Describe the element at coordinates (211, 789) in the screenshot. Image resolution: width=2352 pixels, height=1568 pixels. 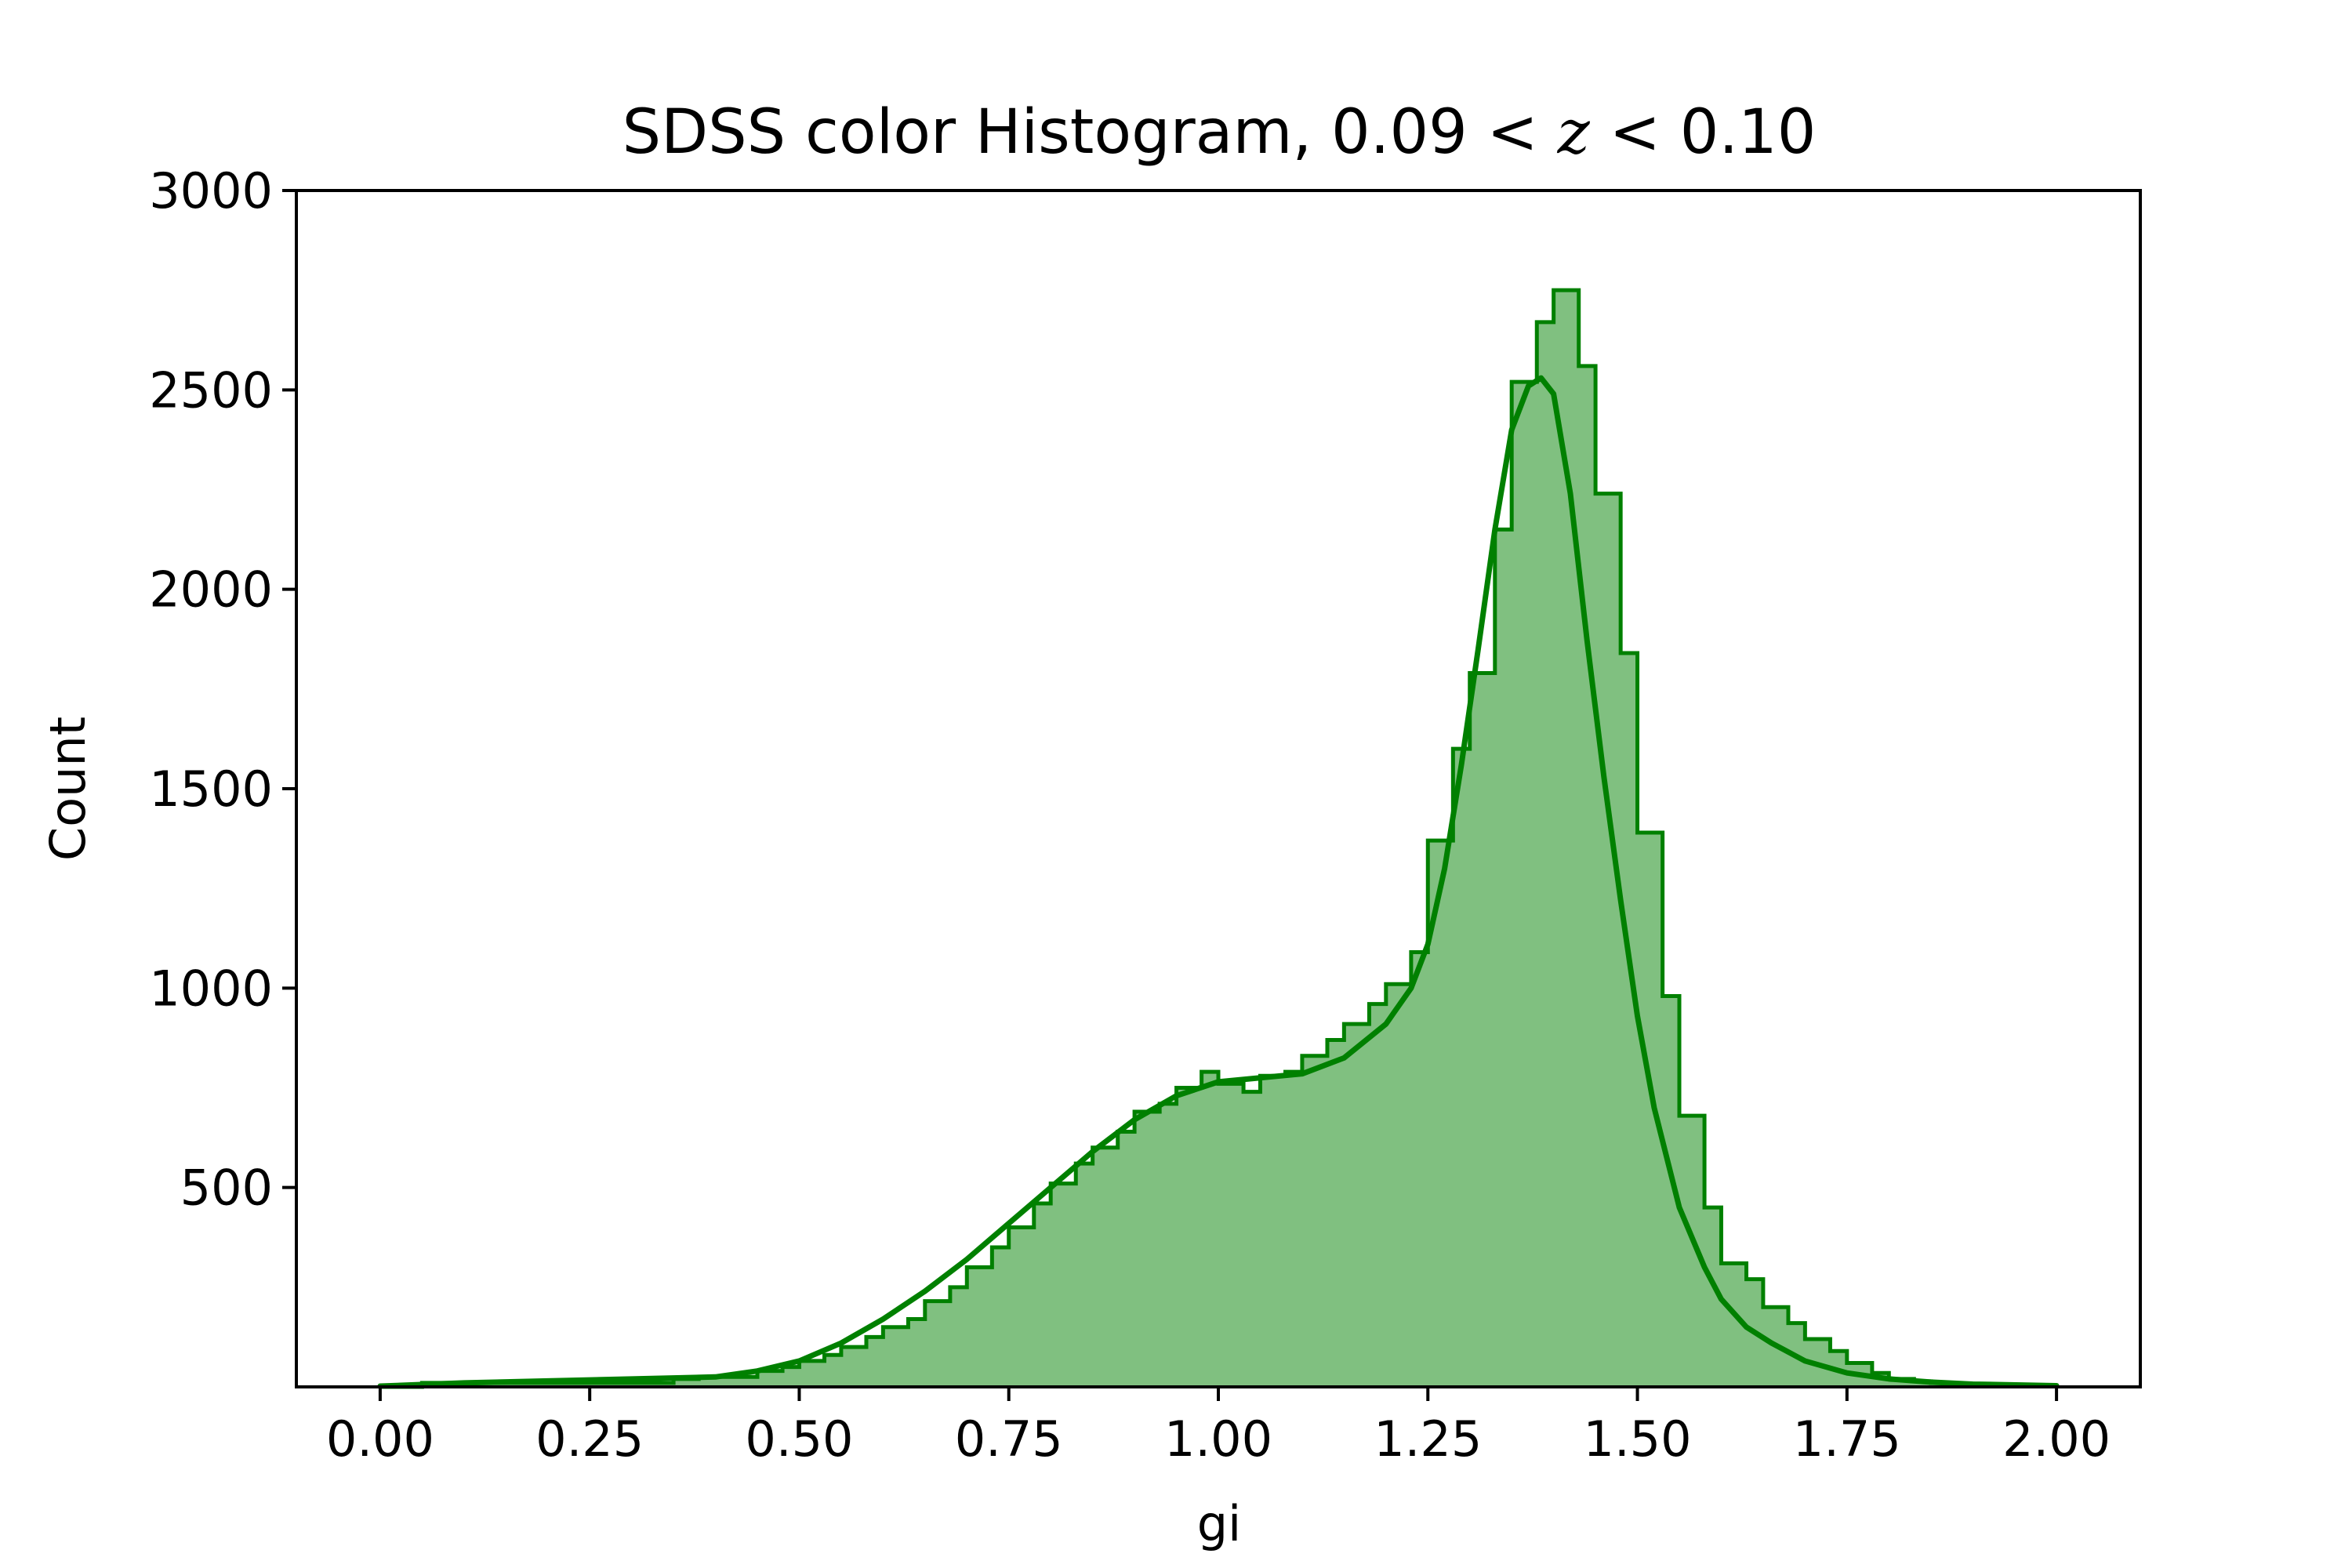
I see `y-tick-label: 1500` at that location.